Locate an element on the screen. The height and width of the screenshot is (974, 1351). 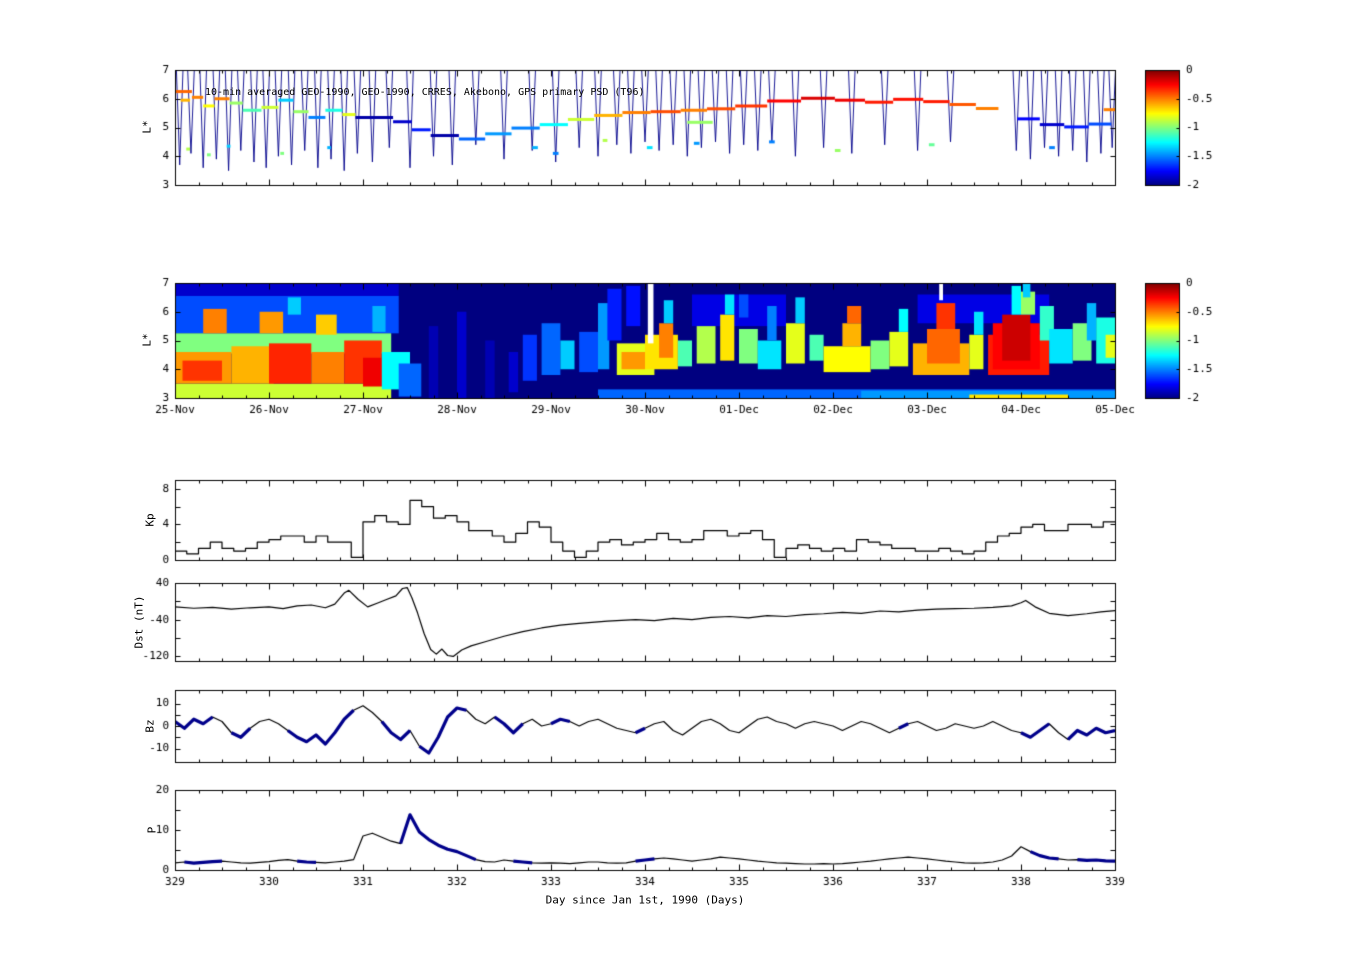
p-ylabel: P is located at coordinates (152, 830).